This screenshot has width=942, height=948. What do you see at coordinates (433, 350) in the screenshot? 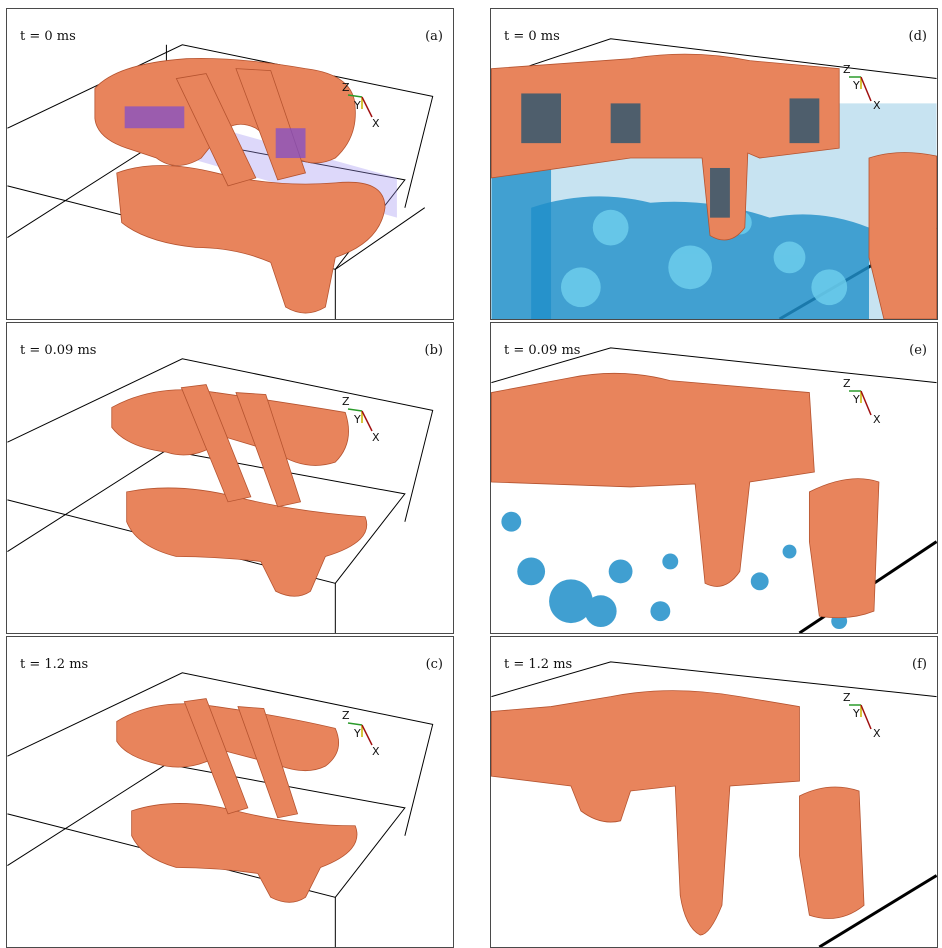
I see `panel-label: (b)` at bounding box center [433, 350].